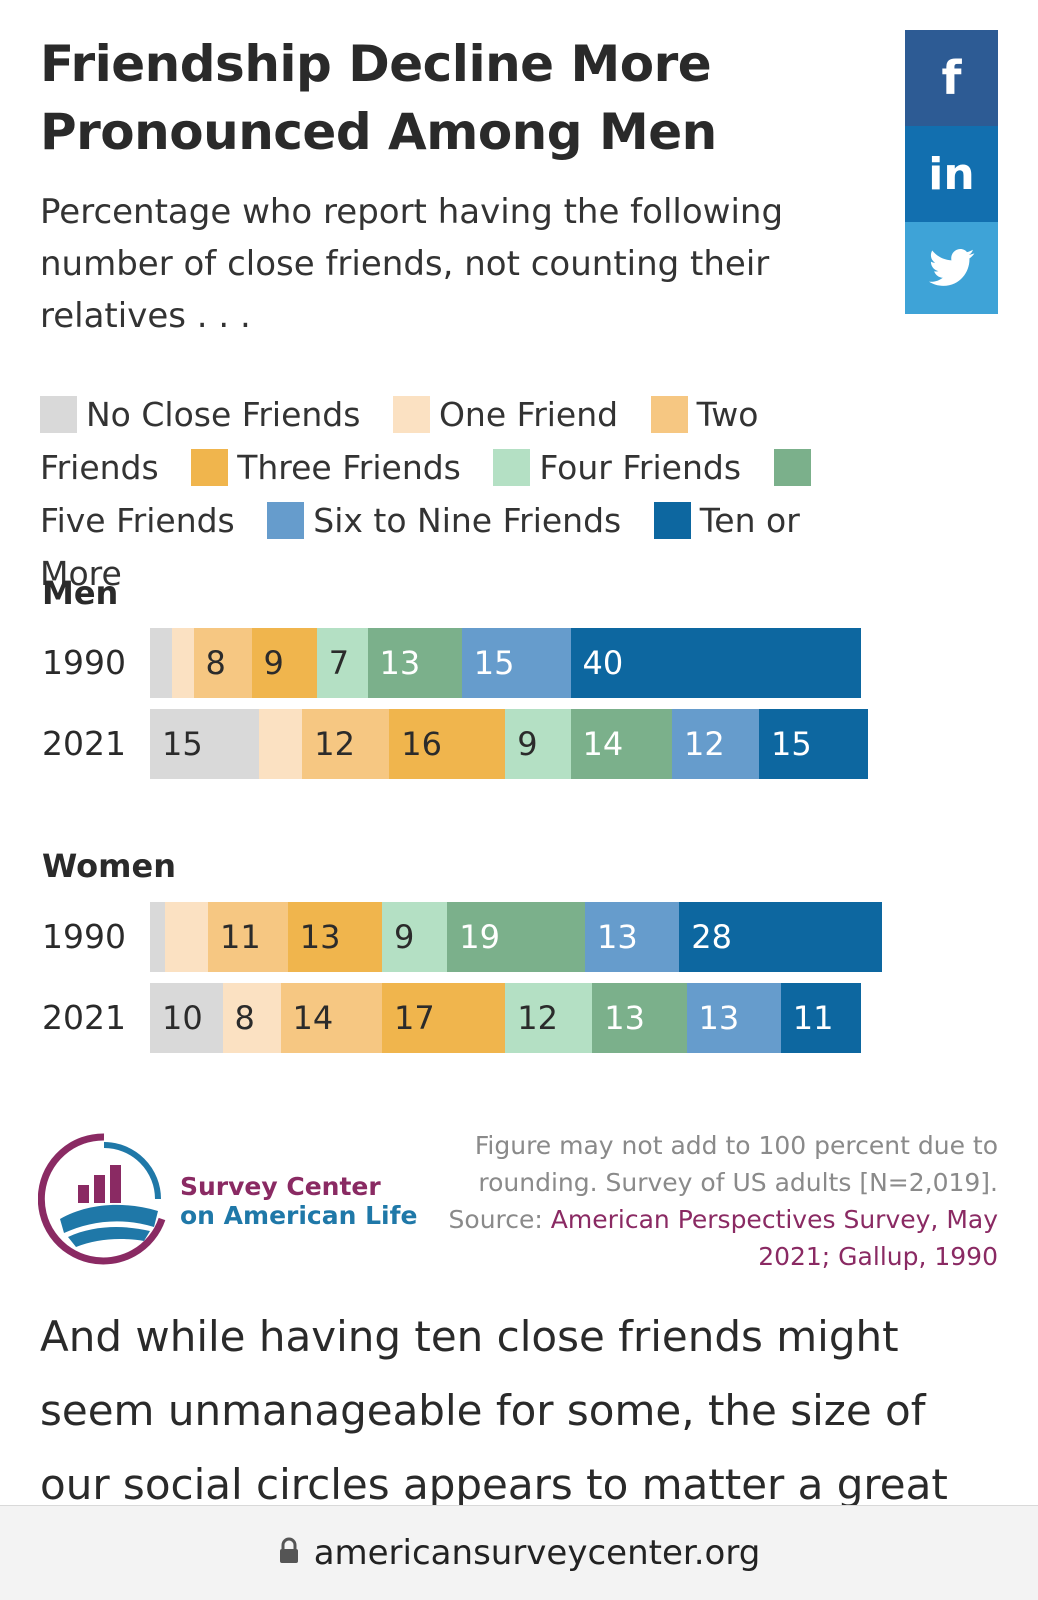 The width and height of the screenshot is (1038, 1600). What do you see at coordinates (349, 467) in the screenshot?
I see `legend-label: Three Friends` at bounding box center [349, 467].